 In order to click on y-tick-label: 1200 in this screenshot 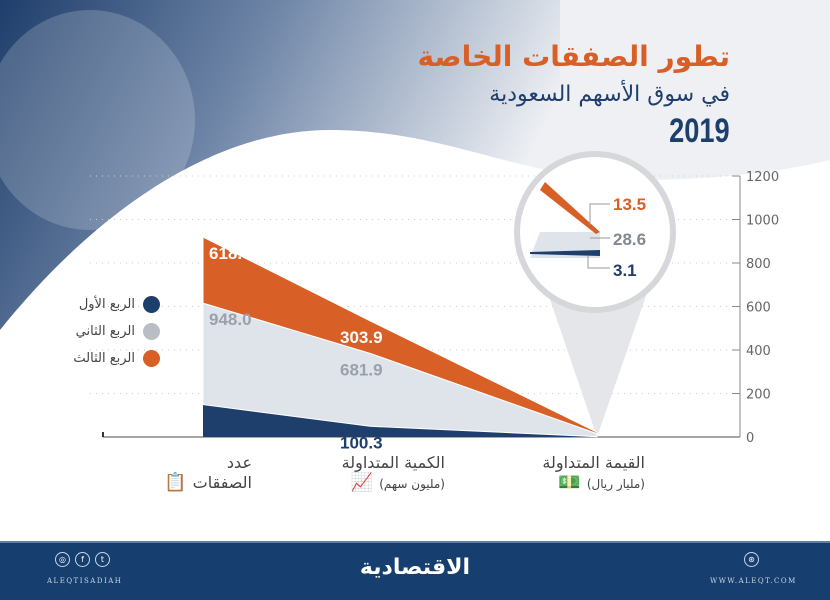, I will do `click(762, 177)`.